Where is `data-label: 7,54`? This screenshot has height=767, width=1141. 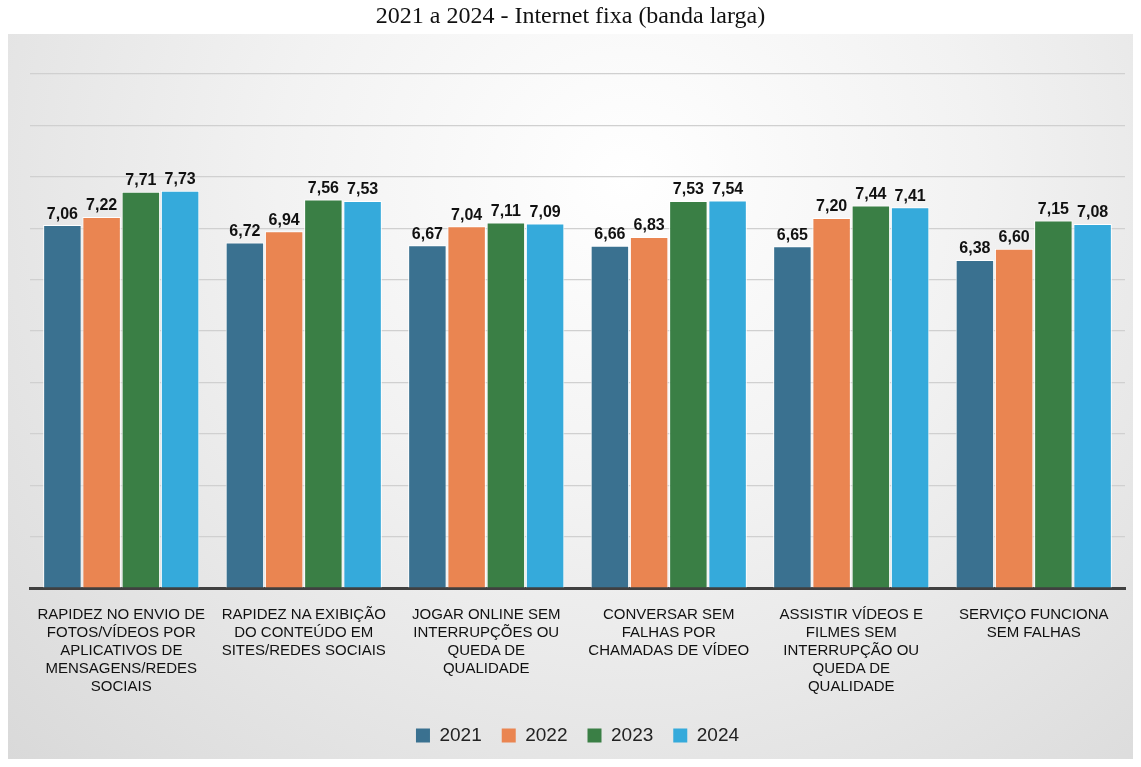 data-label: 7,54 is located at coordinates (728, 188).